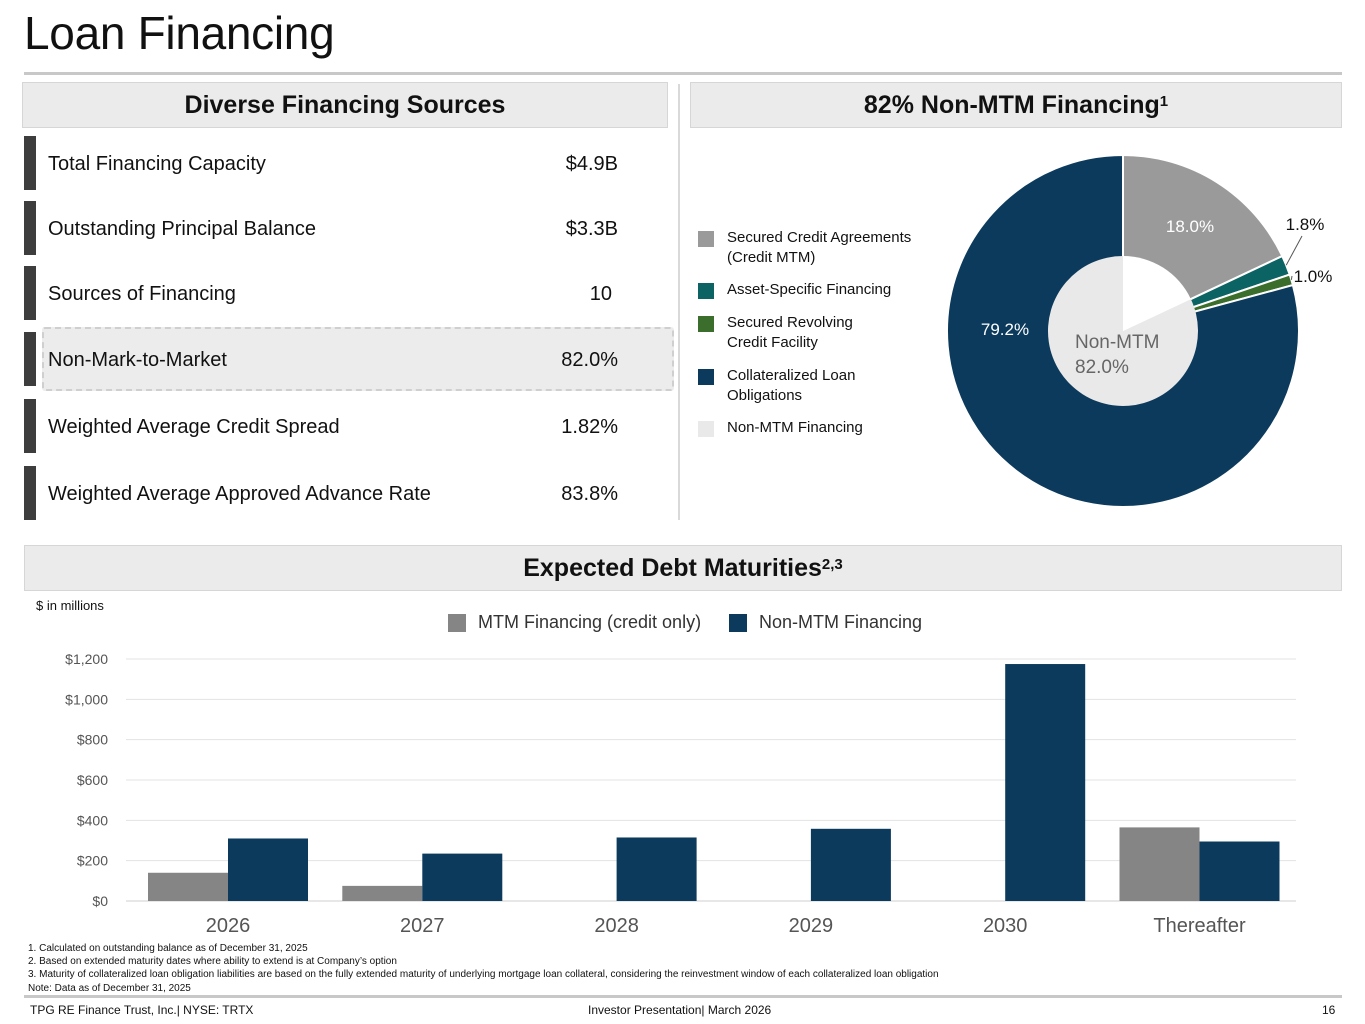 The height and width of the screenshot is (1024, 1365). Describe the element at coordinates (70, 605) in the screenshot. I see `units-note: $ in millions` at that location.